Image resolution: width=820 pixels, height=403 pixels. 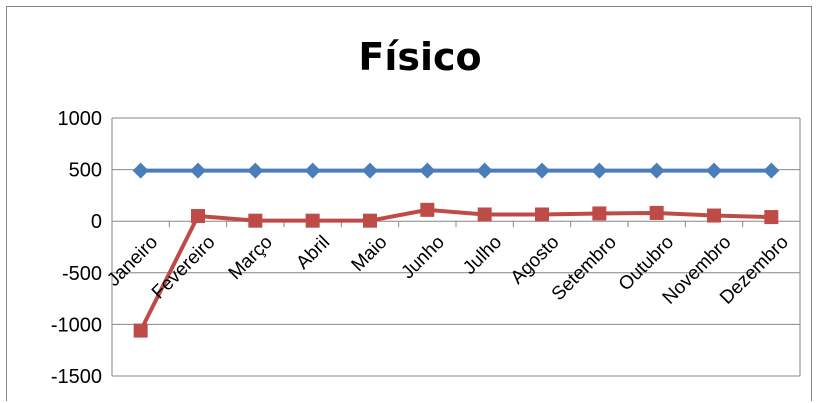 I want to click on y-tick-label: 1000, so click(x=80, y=119).